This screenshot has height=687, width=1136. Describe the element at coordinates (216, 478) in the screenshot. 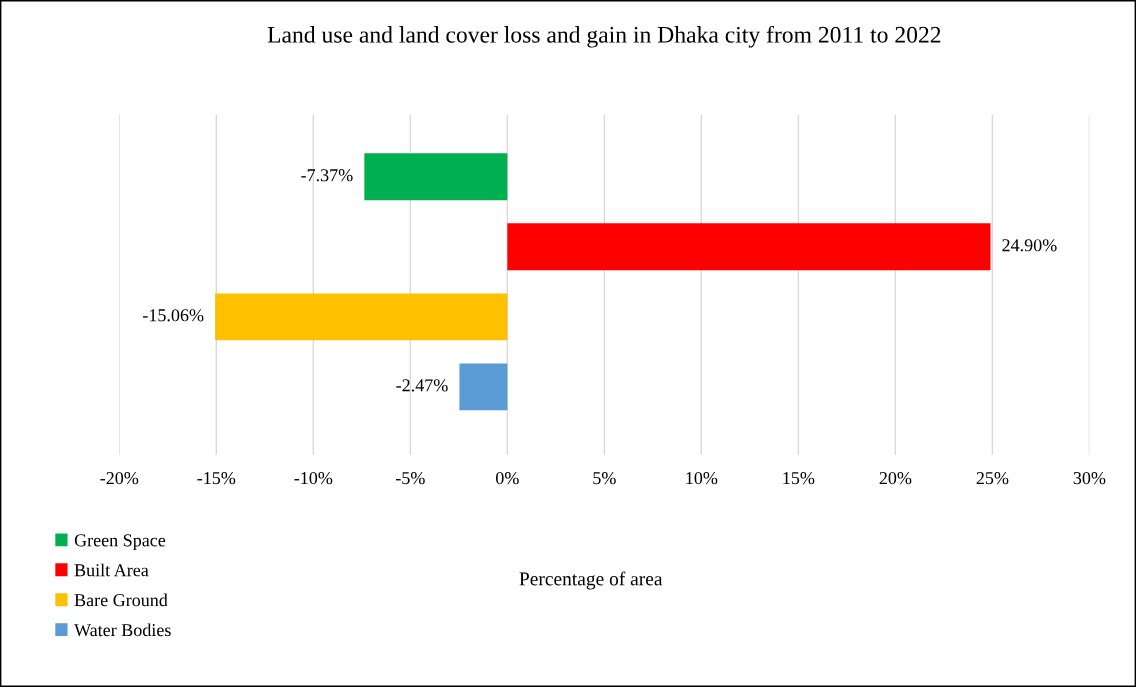

I see `x-tick-label: -15%` at that location.